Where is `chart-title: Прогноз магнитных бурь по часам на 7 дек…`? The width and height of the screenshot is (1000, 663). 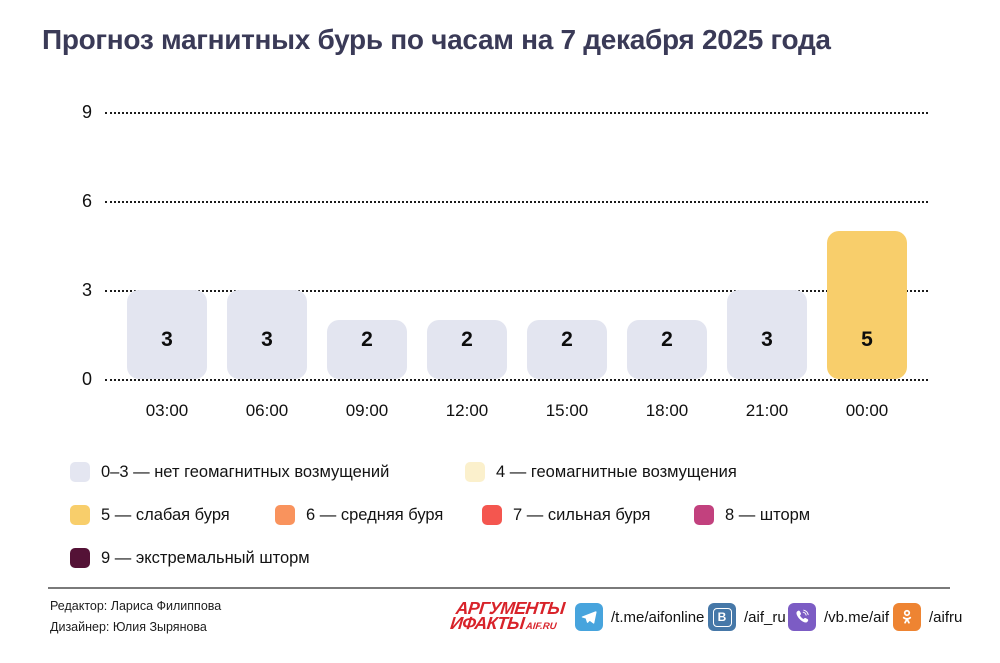 chart-title: Прогноз магнитных бурь по часам на 7 дек… is located at coordinates (436, 39).